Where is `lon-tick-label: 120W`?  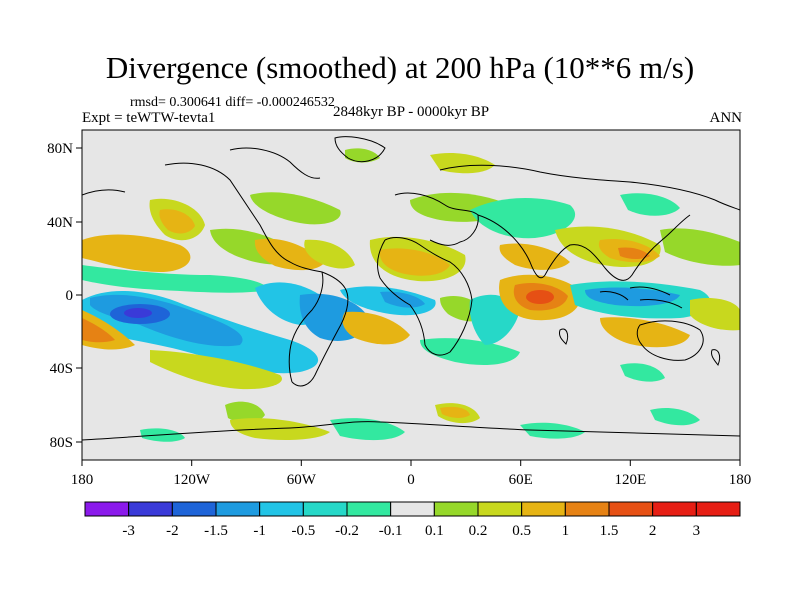
lon-tick-label: 120W is located at coordinates (192, 480).